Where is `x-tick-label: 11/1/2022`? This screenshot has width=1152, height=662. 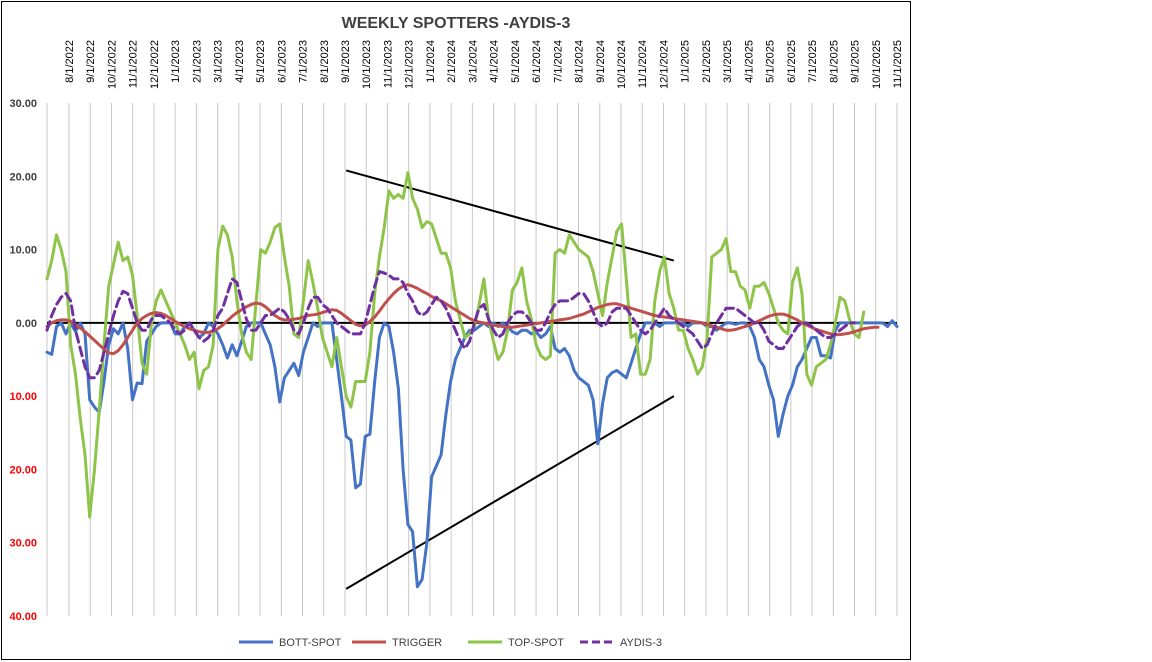
x-tick-label: 11/1/2022 is located at coordinates (134, 64).